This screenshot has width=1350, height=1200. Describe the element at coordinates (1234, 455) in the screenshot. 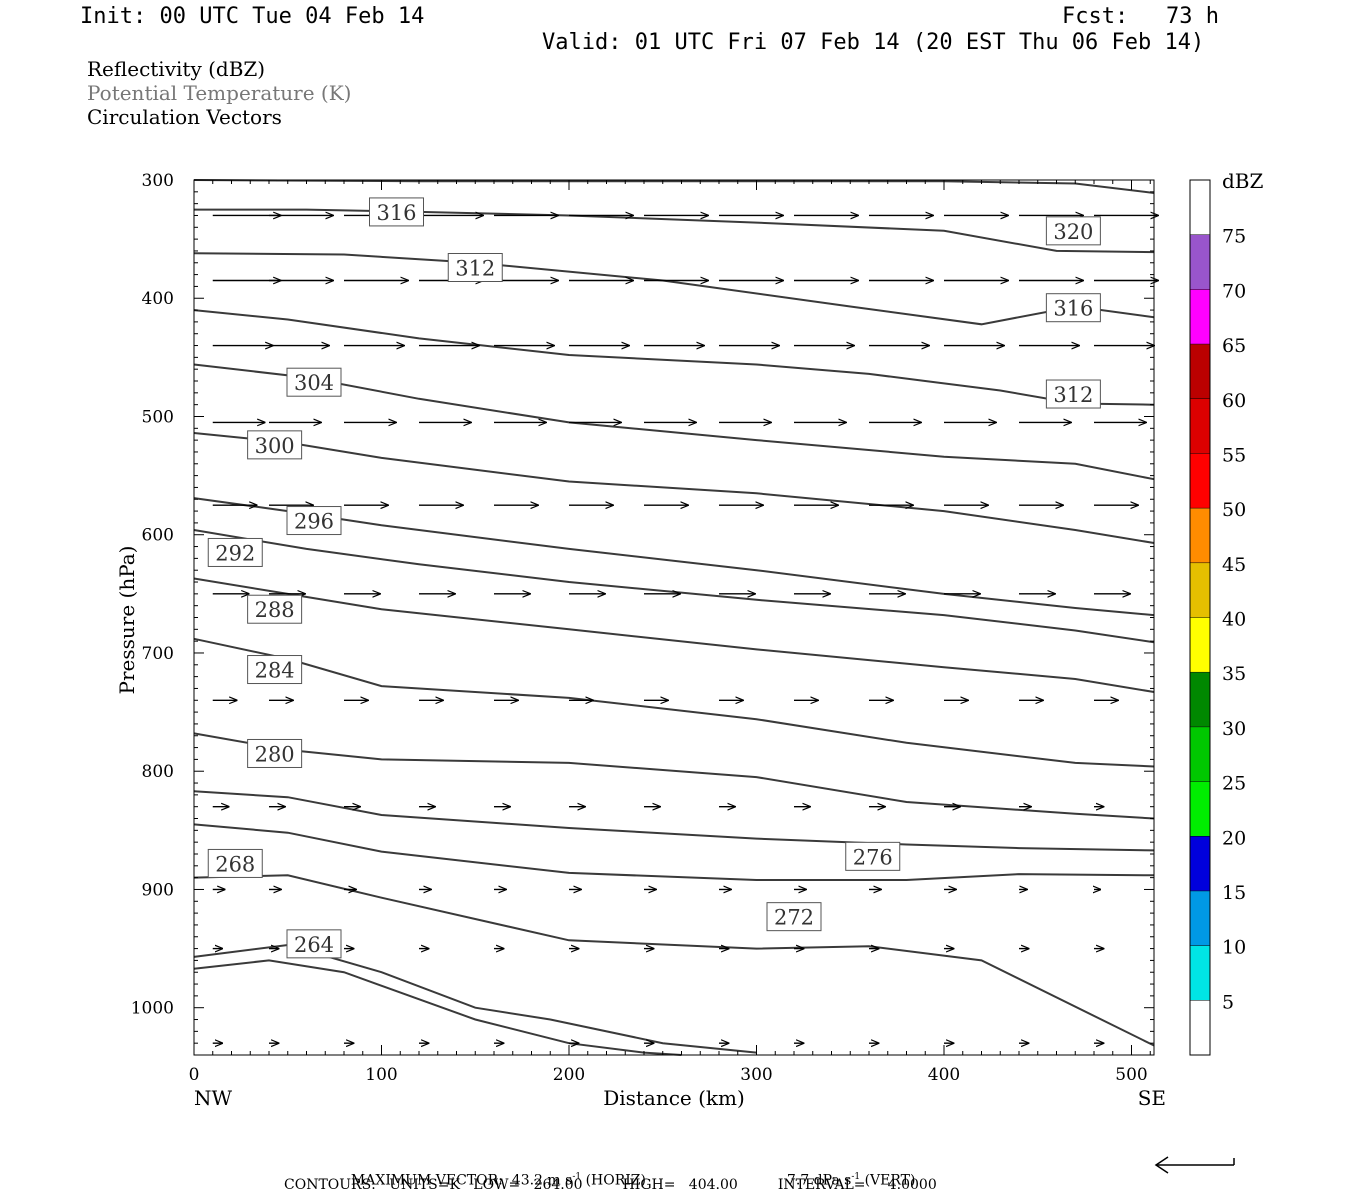

I see `colorbar-tick-label: 55` at that location.